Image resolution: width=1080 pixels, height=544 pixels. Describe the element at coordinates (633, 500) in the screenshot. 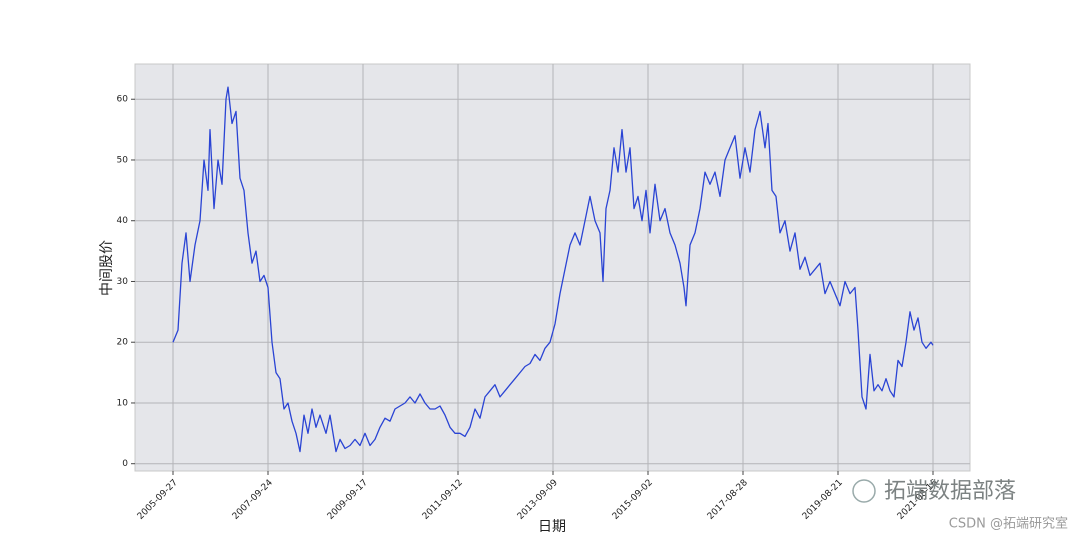

I see `x-tick-label: 2015-09-02` at that location.